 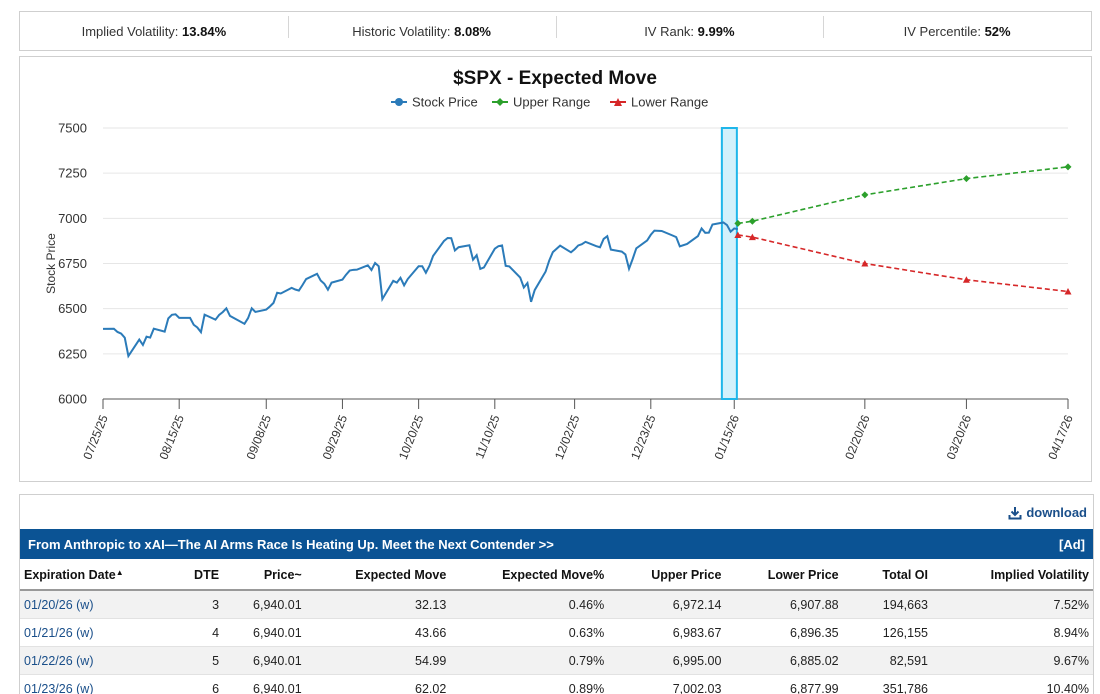 I want to click on column-header: DTE, so click(x=195, y=575).